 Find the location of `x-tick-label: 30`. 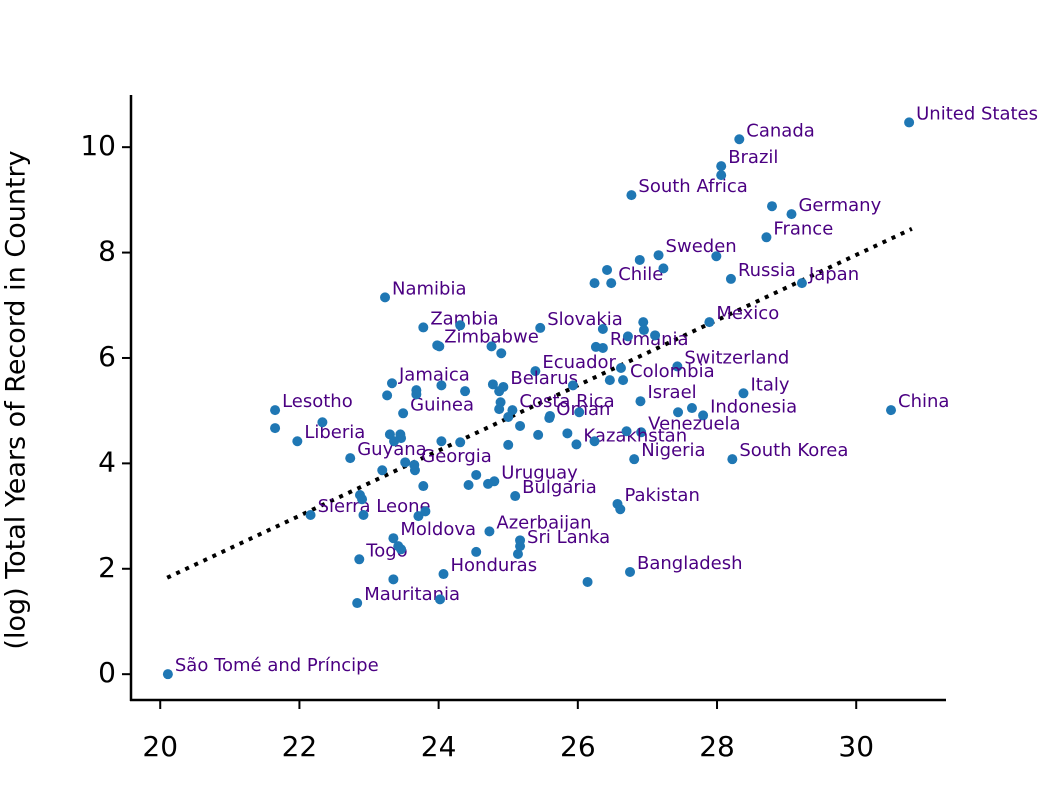

x-tick-label: 30 is located at coordinates (856, 746).